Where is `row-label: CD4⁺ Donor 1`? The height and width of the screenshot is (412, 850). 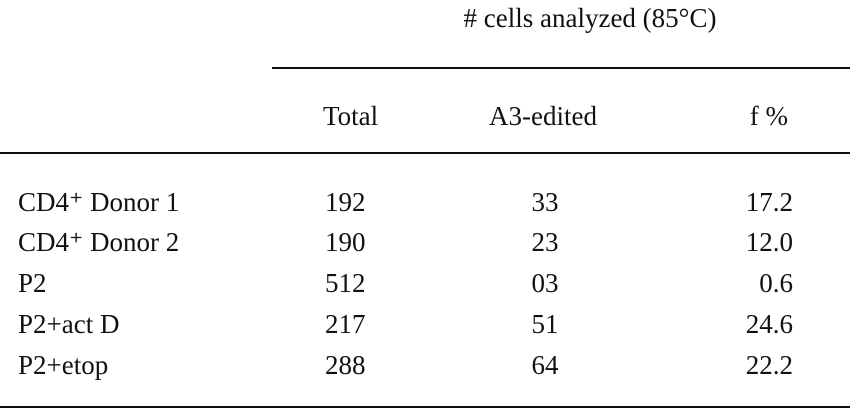
row-label: CD4⁺ Donor 1 is located at coordinates (99, 202).